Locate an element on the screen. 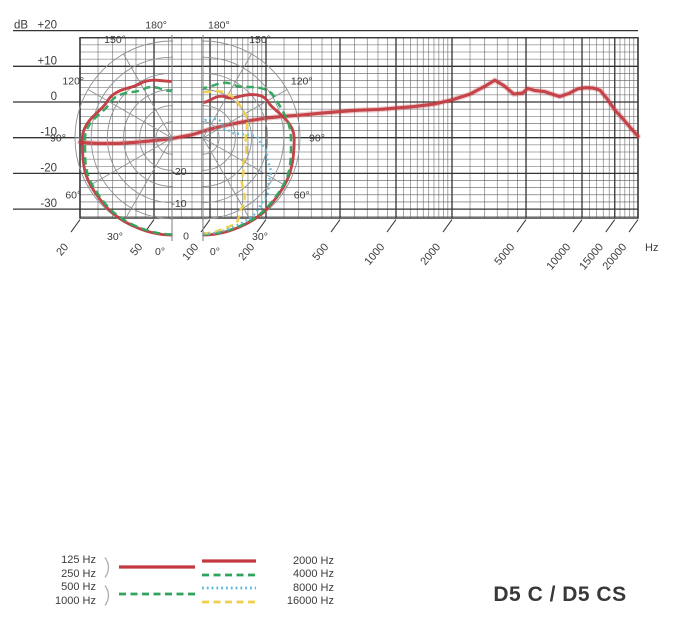 This screenshot has width=680, height=630. legend-line-sample-16000hz is located at coordinates (229, 601).